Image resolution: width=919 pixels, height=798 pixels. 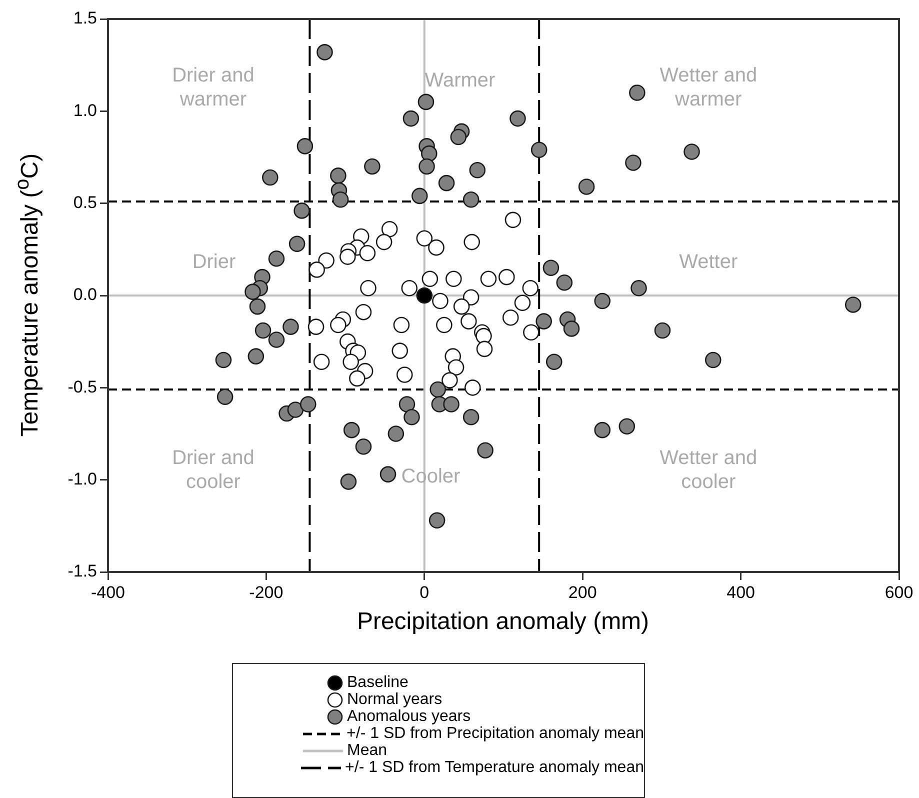 What do you see at coordinates (85, 202) in the screenshot?
I see `y-tick-label: 0.5` at bounding box center [85, 202].